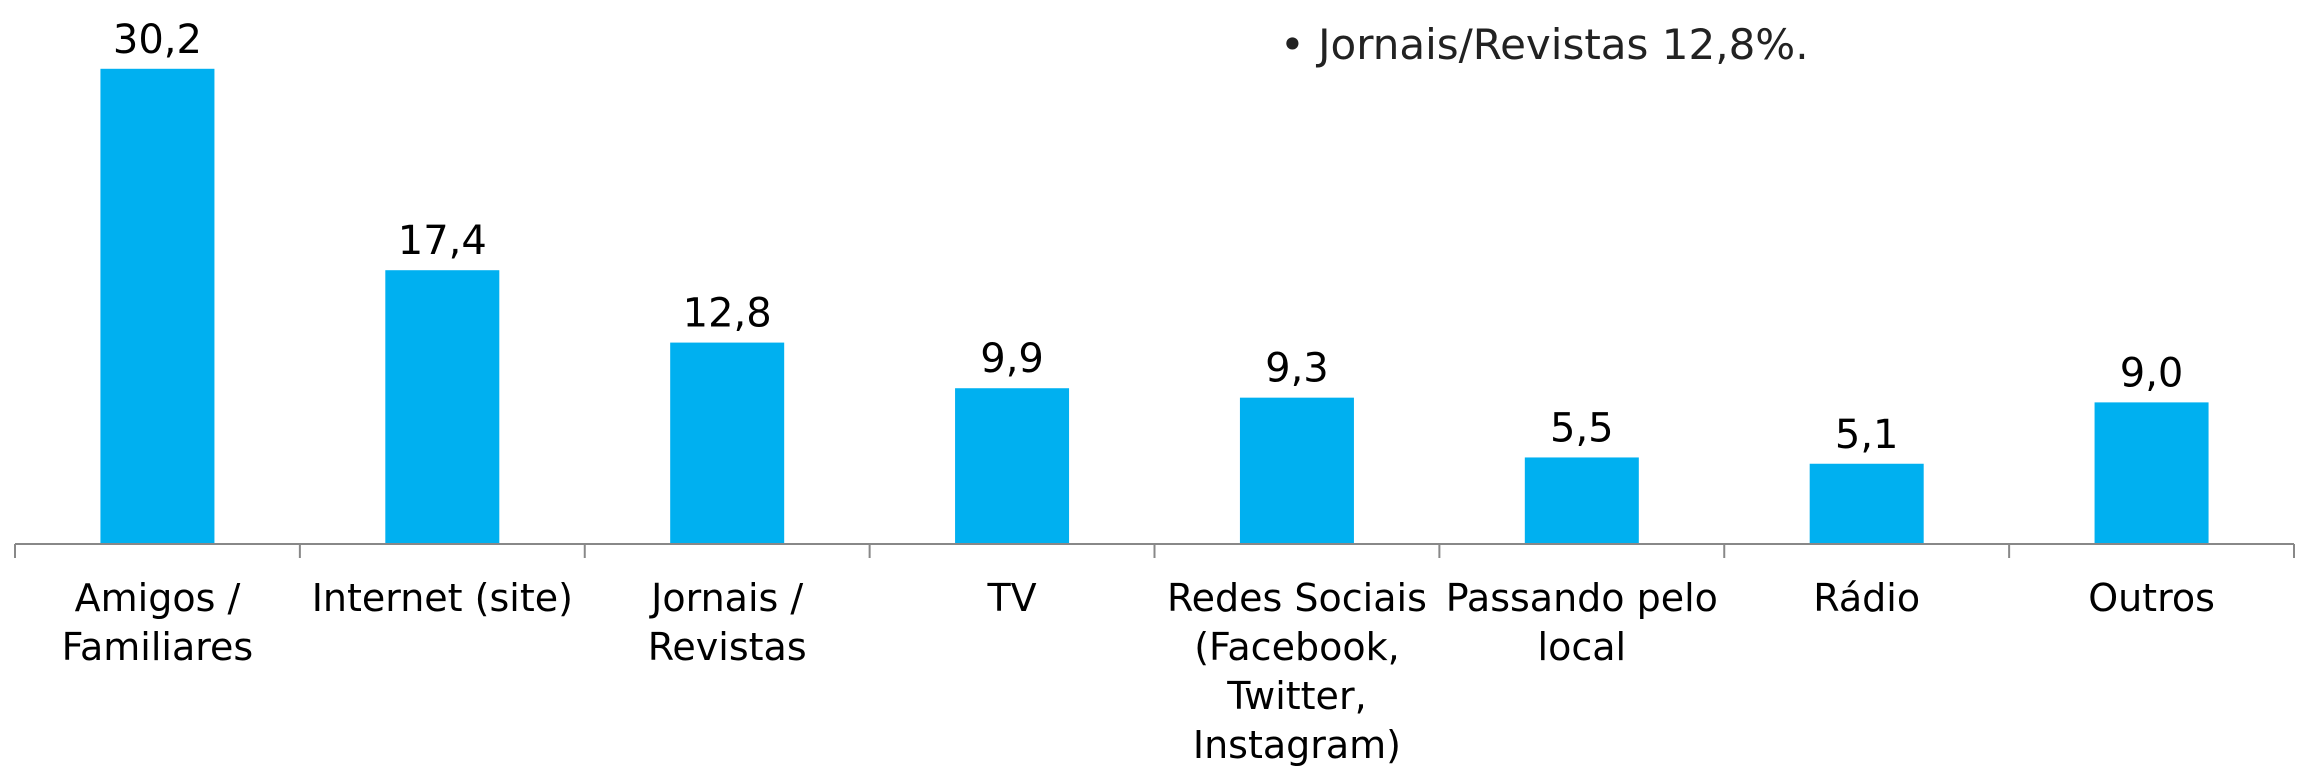  Describe the element at coordinates (157, 40) in the screenshot. I see `data-label: 30,2` at that location.